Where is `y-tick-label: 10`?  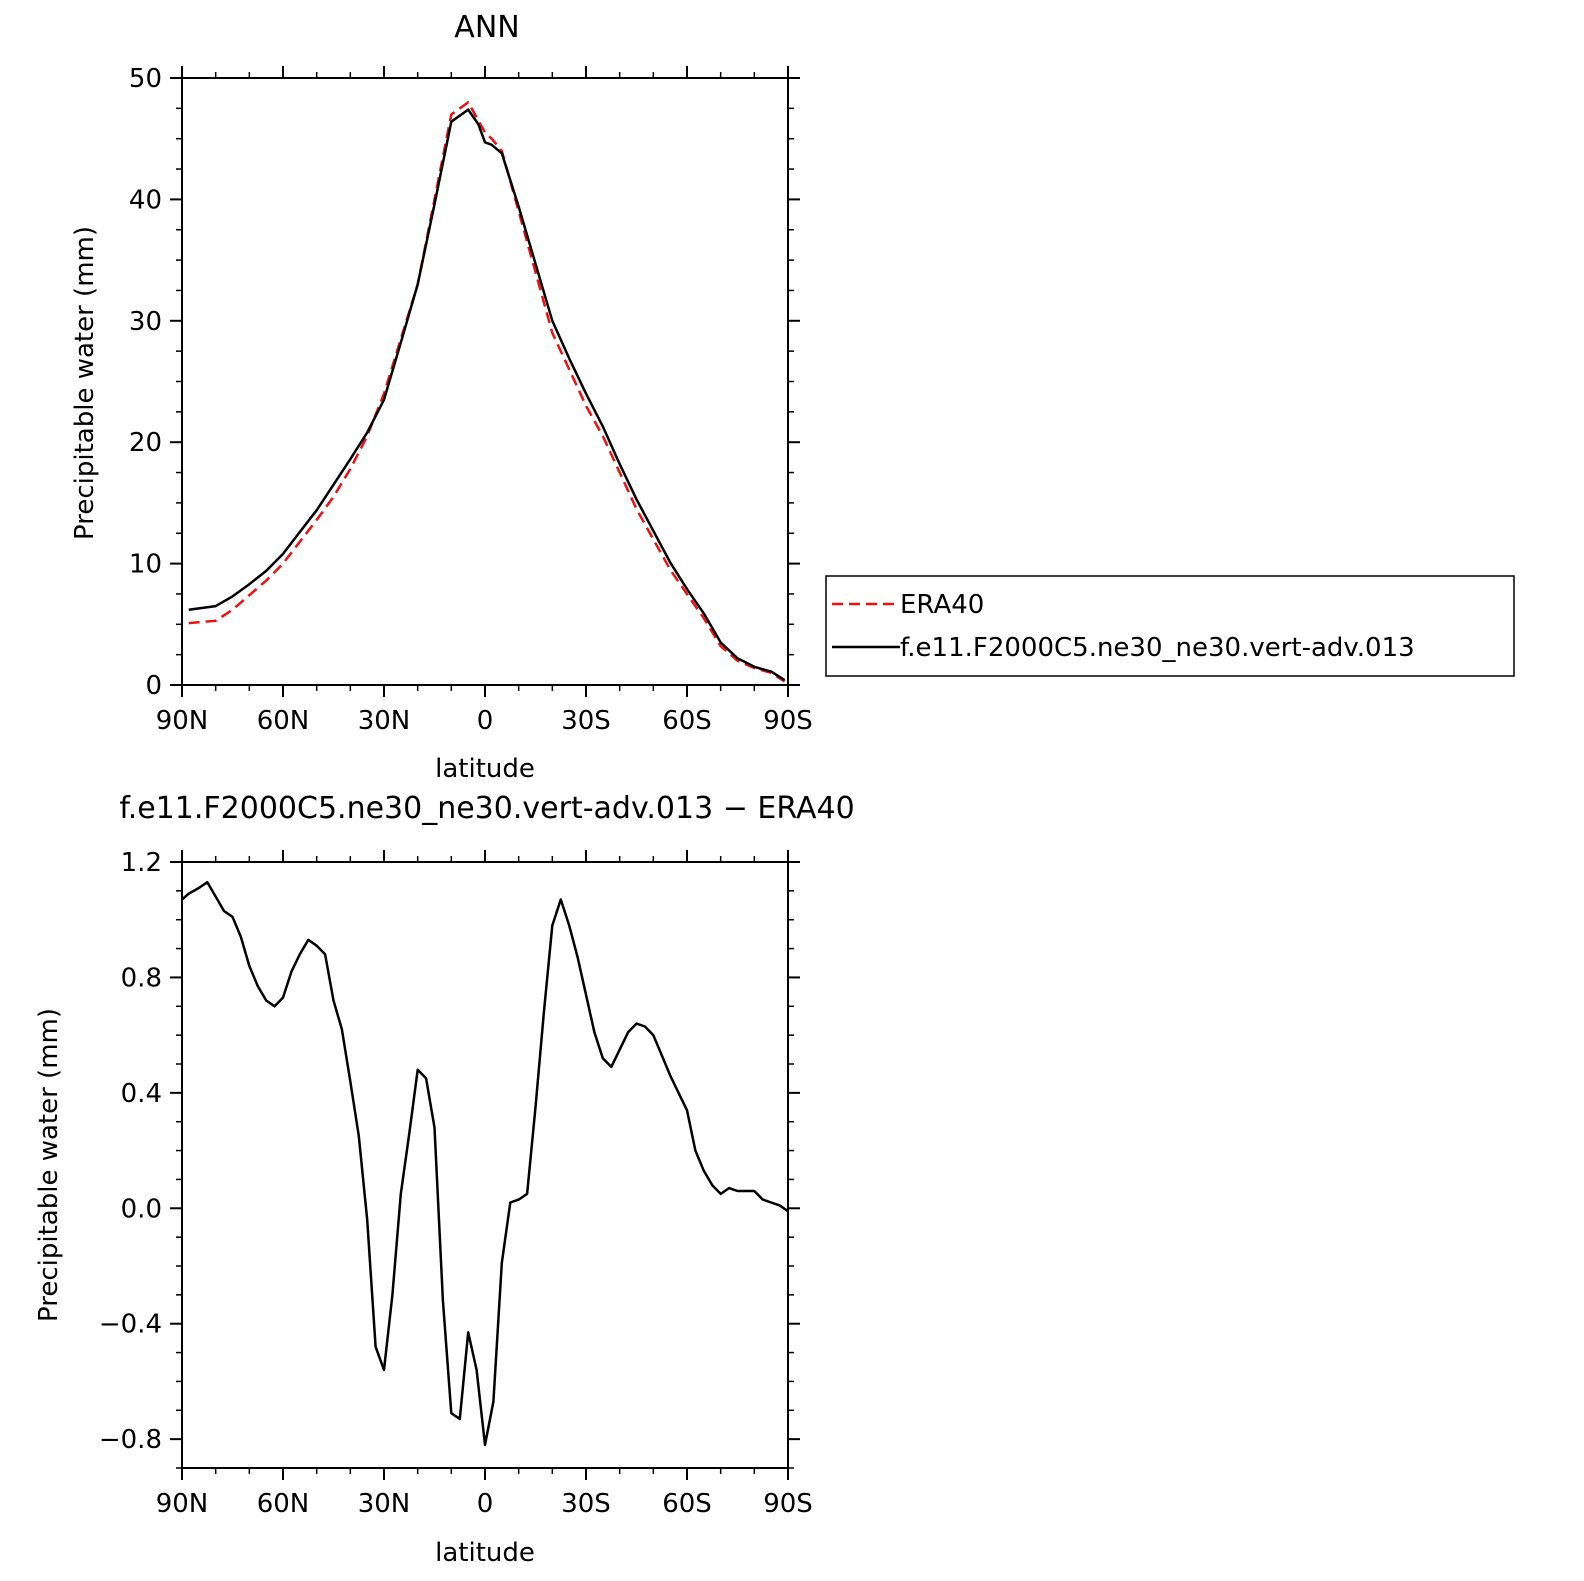 y-tick-label: 10 is located at coordinates (145, 565).